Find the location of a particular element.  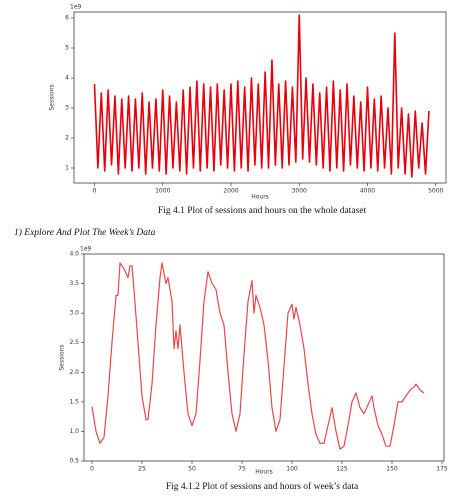

x-tick-label: 3000 is located at coordinates (299, 191).